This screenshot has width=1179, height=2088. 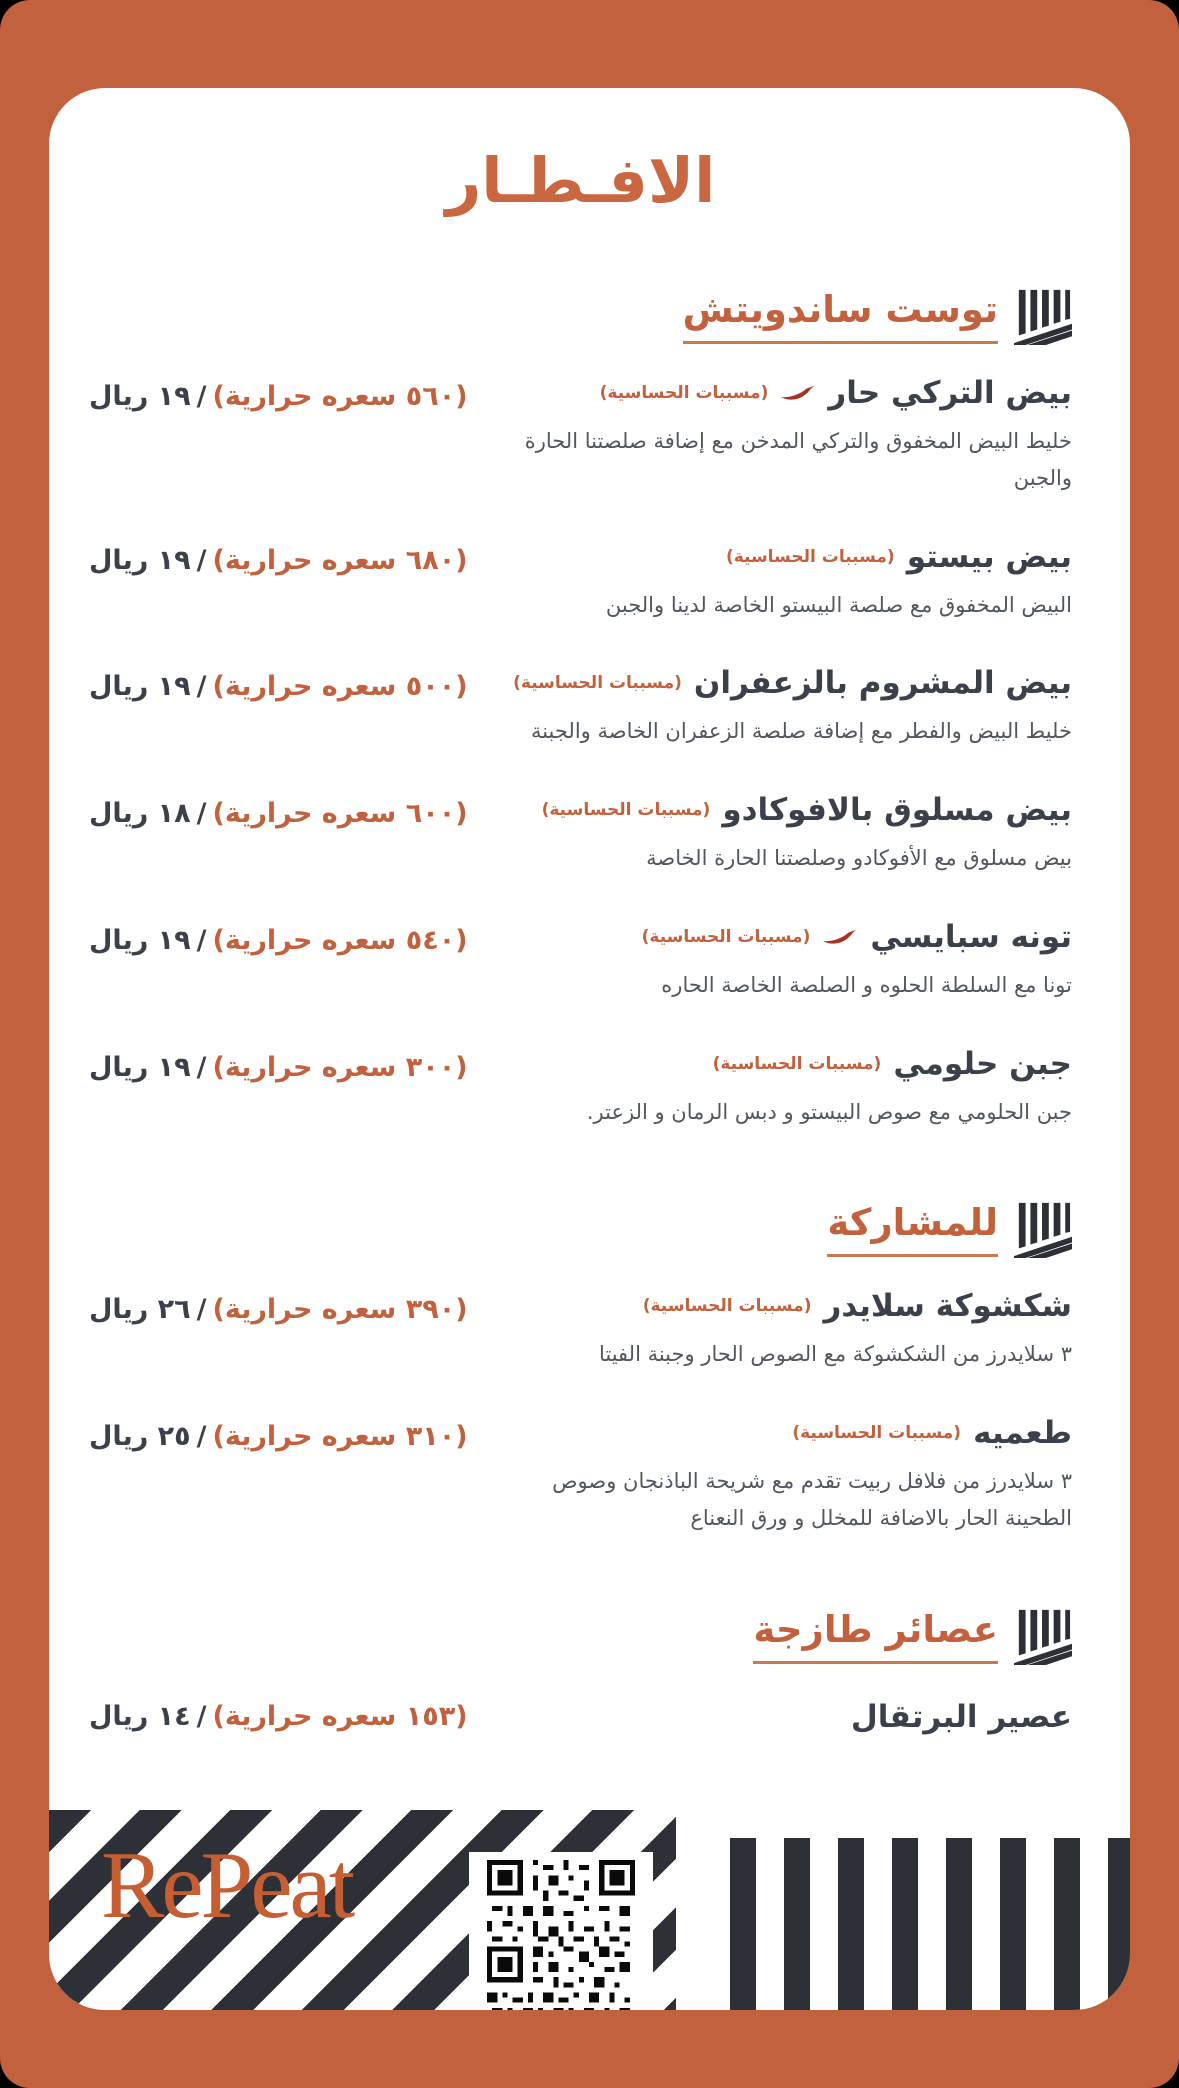 I want to click on calories: (١٥٣ سعره حرارية), so click(x=340, y=1716).